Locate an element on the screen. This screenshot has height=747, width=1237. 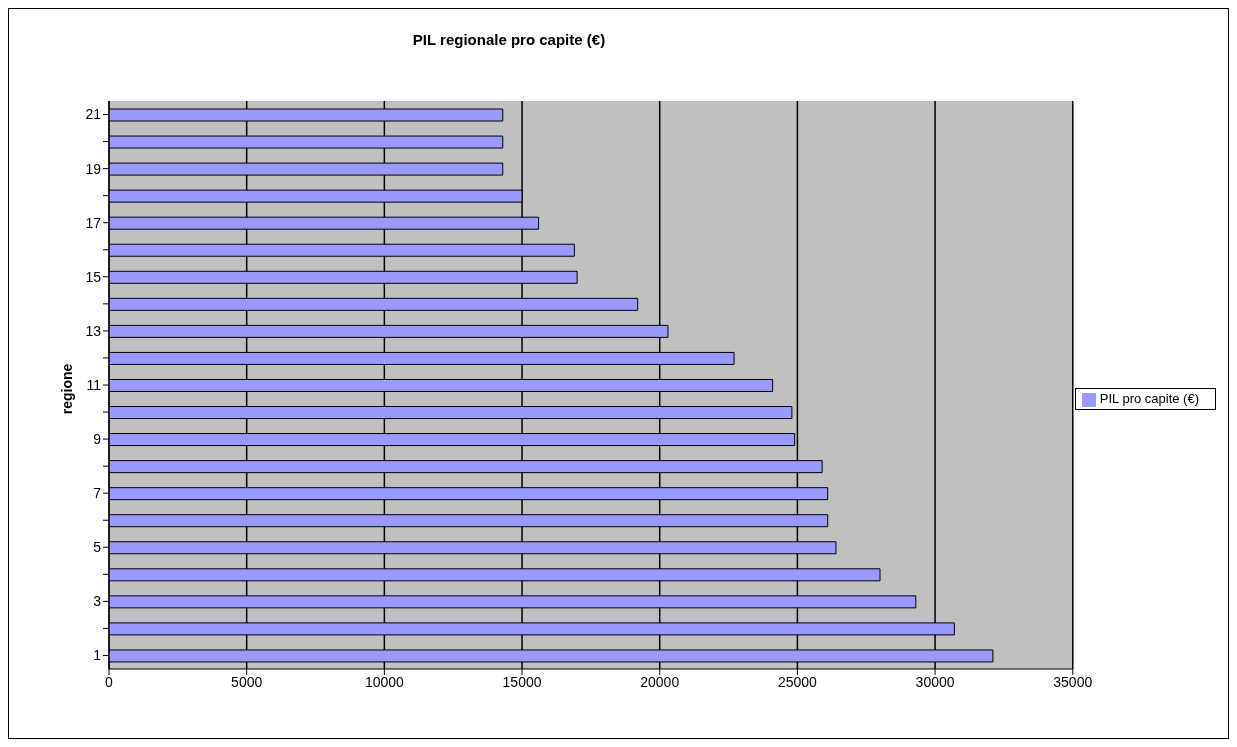
y-axis-title: regione is located at coordinates (67, 389).